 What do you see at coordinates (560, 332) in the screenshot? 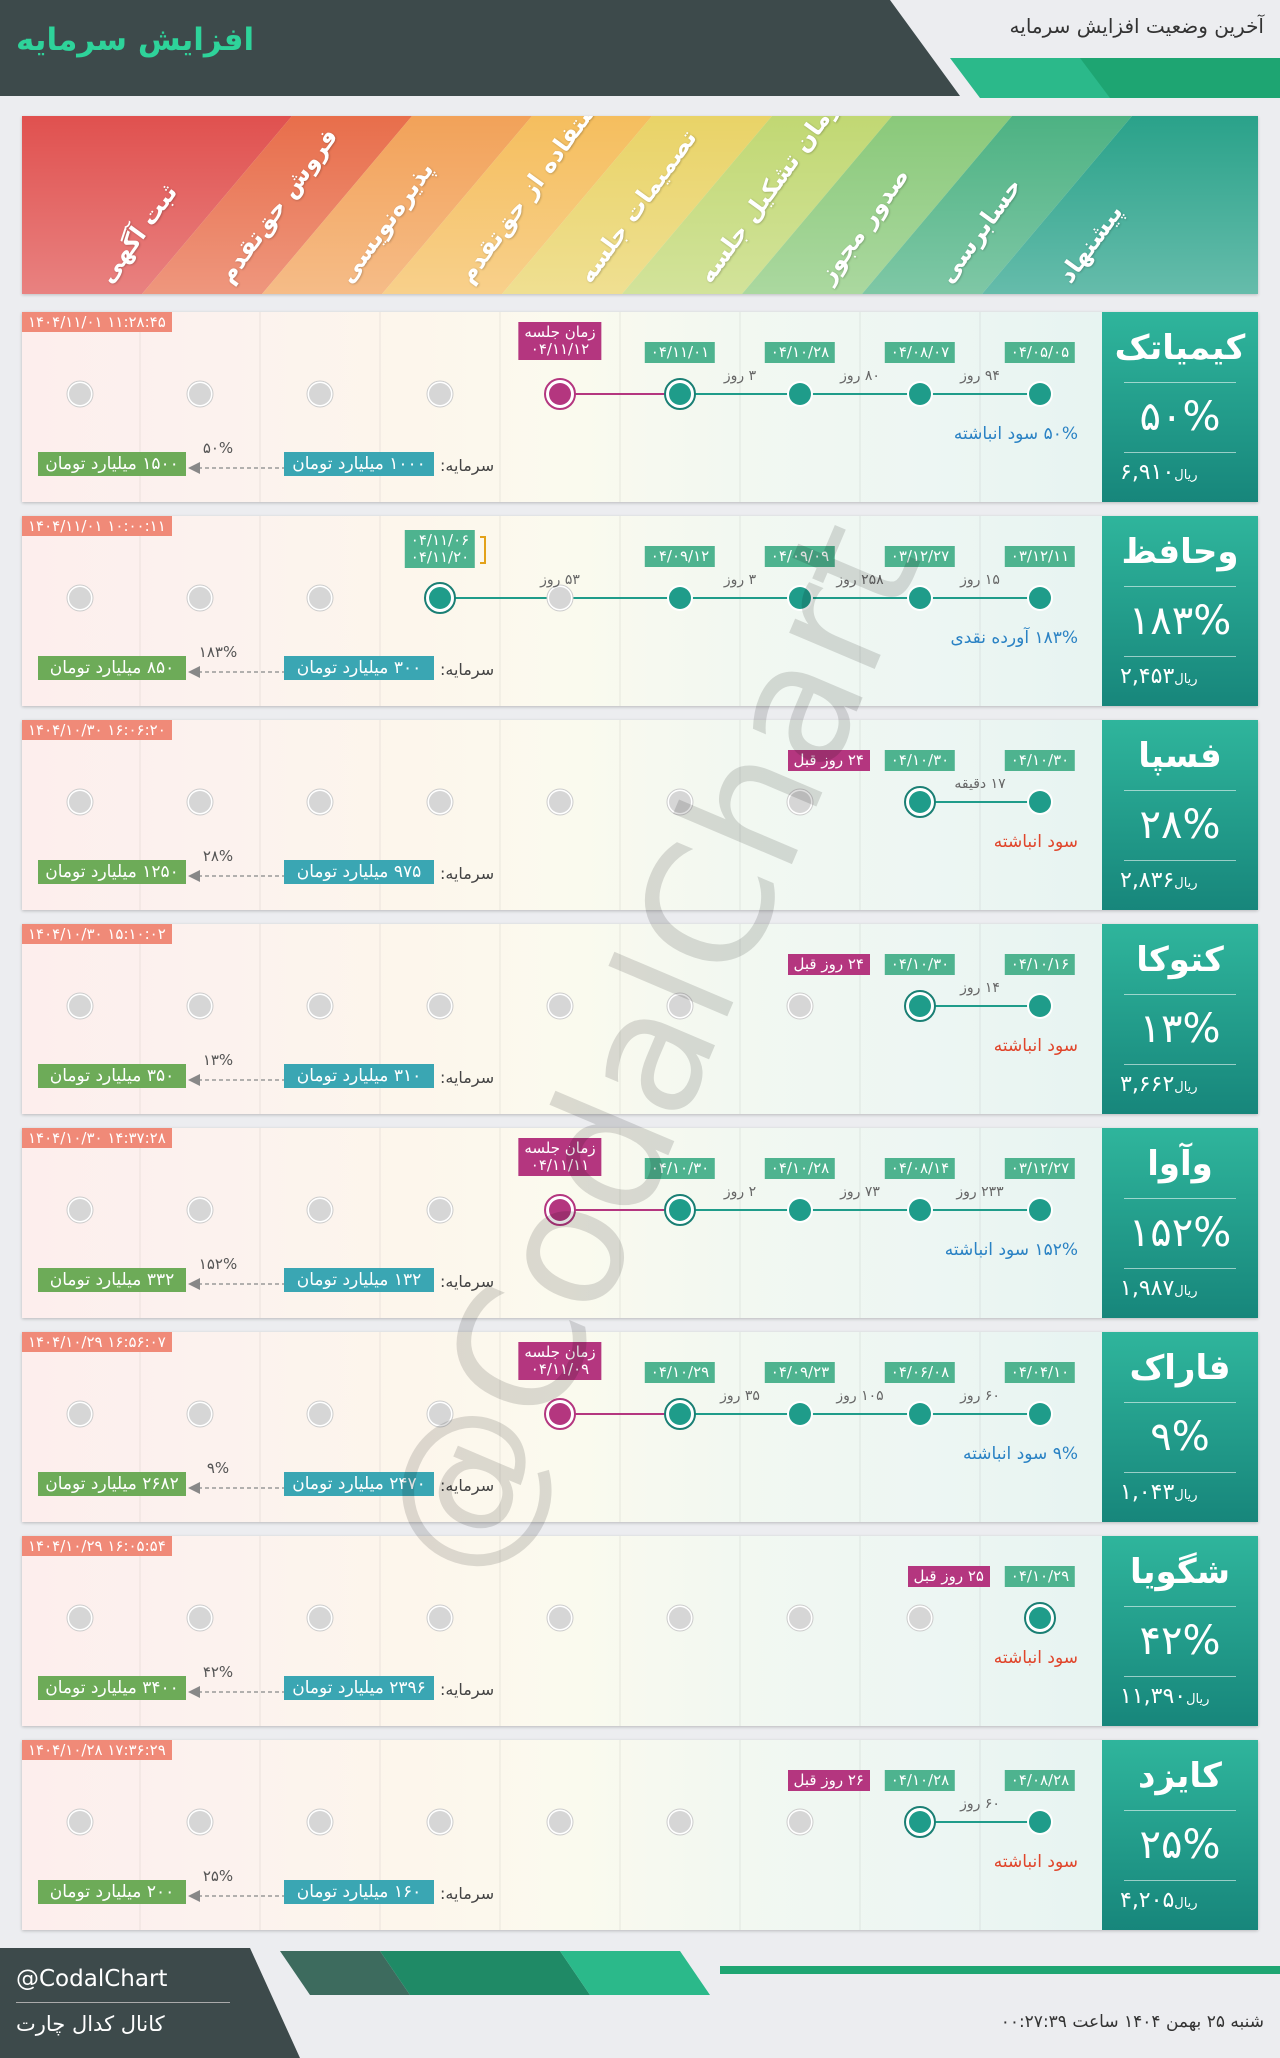
I see `meeting-label-title: زمان جلسه` at bounding box center [560, 332].